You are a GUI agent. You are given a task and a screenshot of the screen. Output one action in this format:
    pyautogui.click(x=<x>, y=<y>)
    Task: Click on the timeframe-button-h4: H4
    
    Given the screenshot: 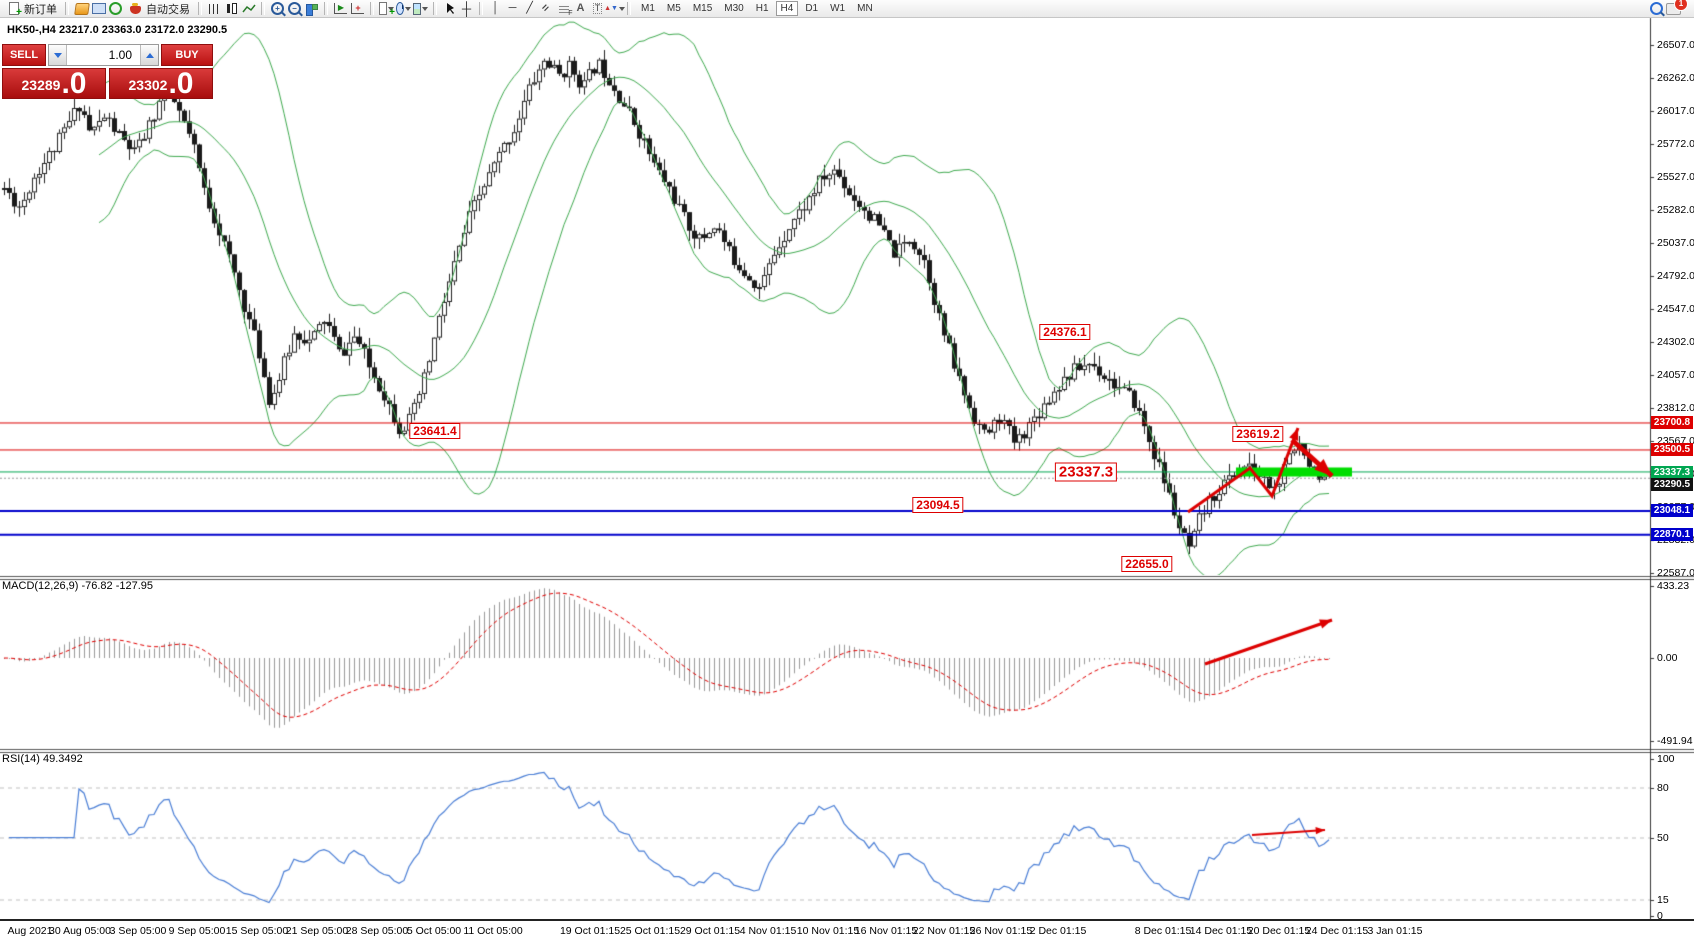 What is the action you would take?
    pyautogui.click(x=787, y=8)
    